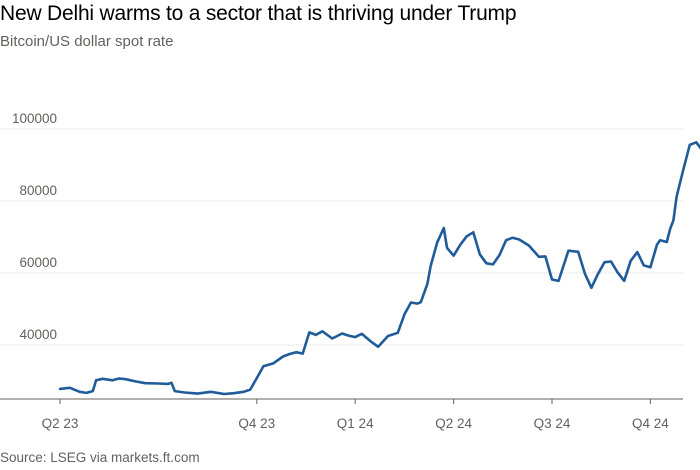 This screenshot has height=470, width=700. Describe the element at coordinates (38, 334) in the screenshot. I see `y-tick-label: 40000` at that location.